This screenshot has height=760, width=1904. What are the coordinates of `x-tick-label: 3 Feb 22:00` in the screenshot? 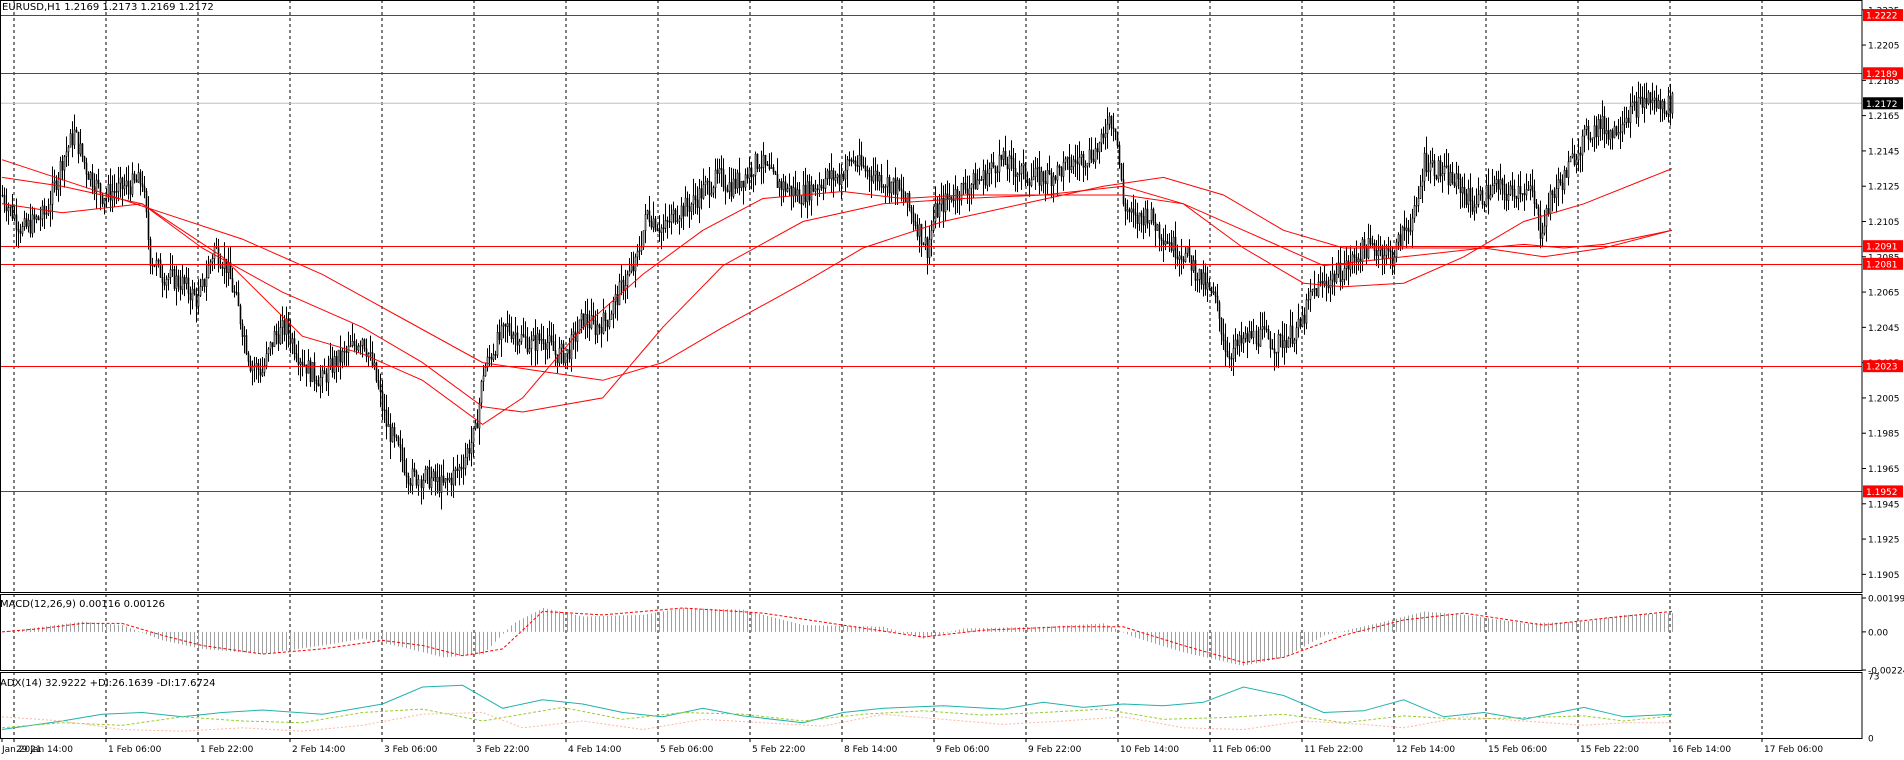 It's located at (503, 750).